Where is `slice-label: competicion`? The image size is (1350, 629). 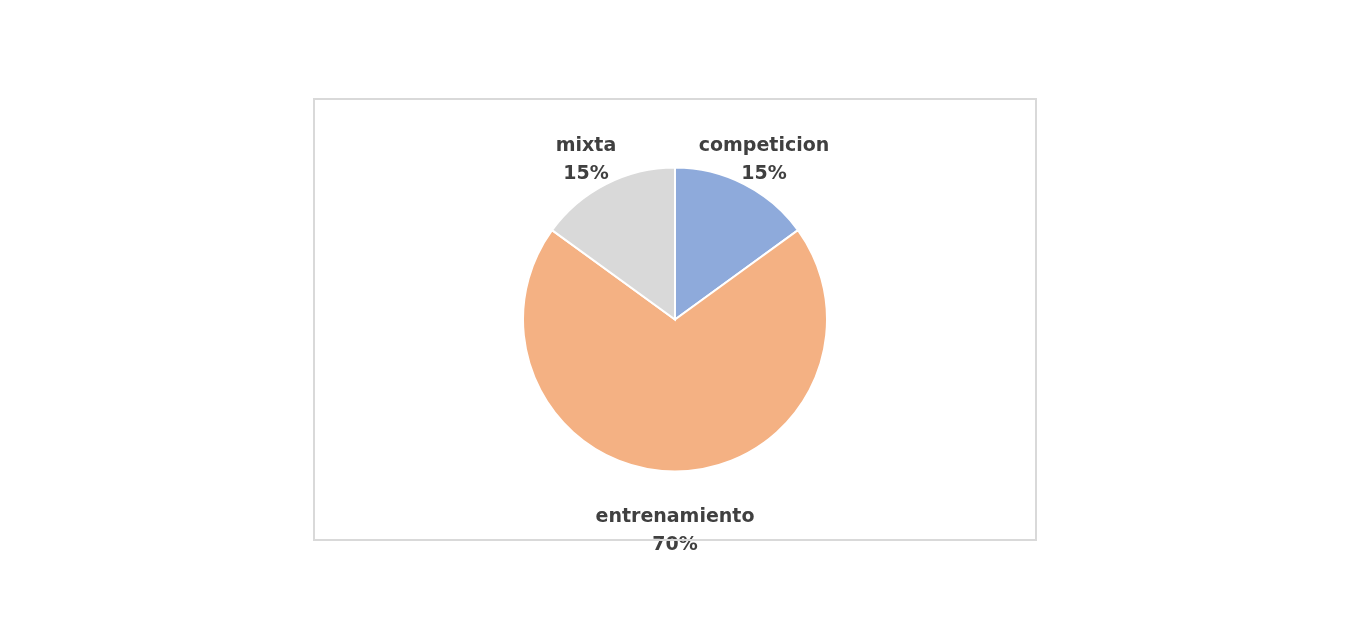 slice-label: competicion is located at coordinates (764, 143).